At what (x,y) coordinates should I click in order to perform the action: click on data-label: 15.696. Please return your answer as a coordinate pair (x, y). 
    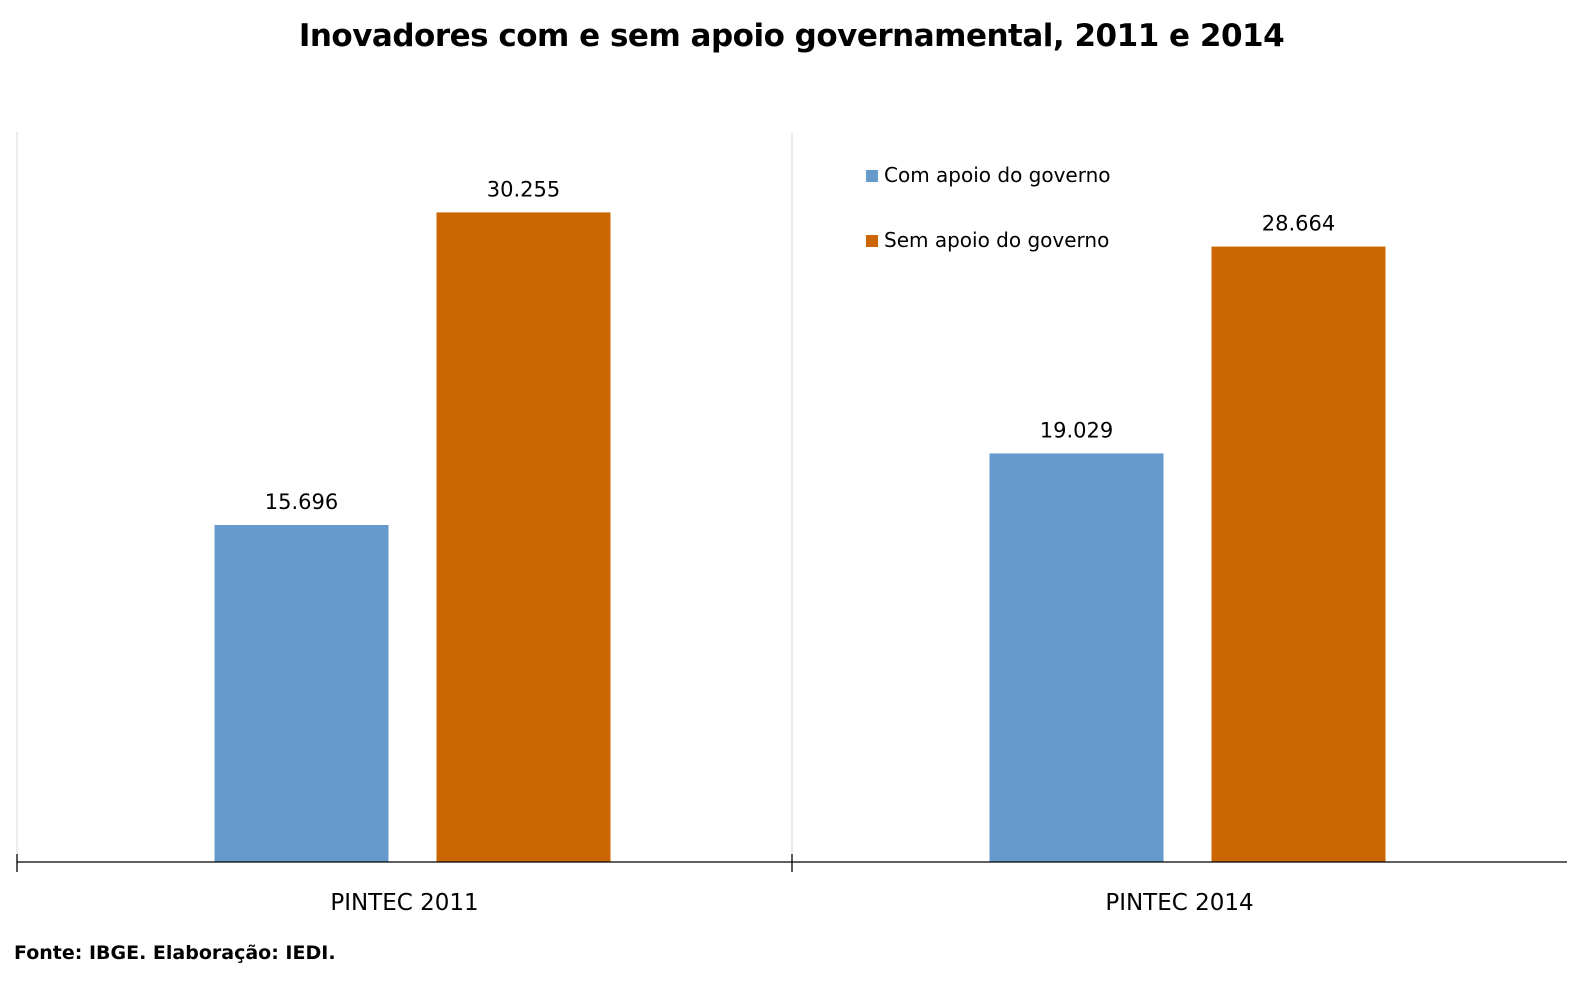
    Looking at the image, I should click on (301, 502).